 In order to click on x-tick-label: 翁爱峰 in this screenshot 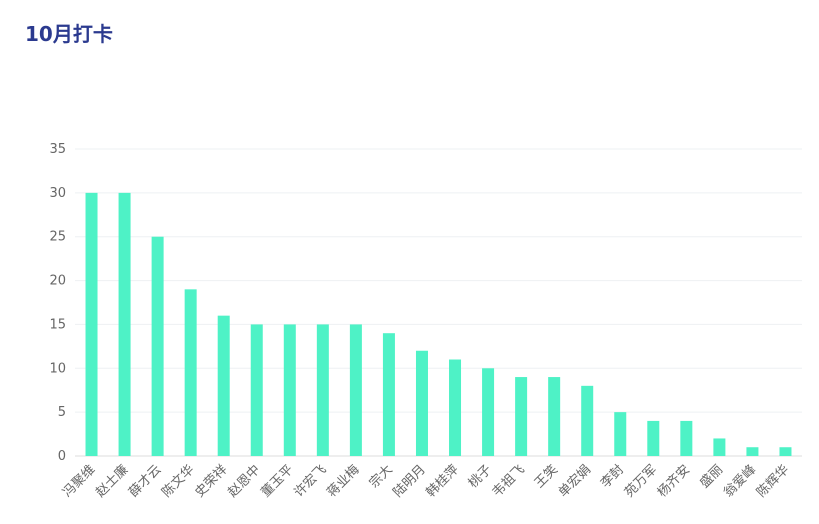, I will do `click(740, 481)`.